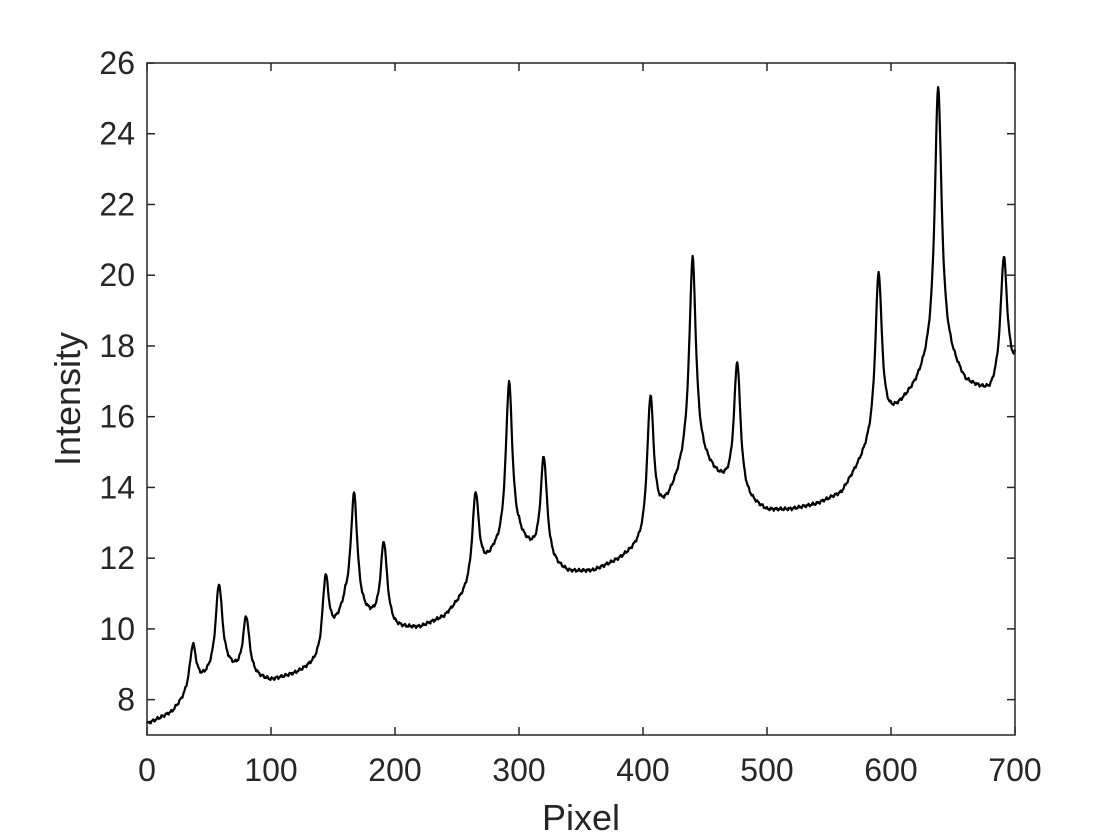  I want to click on y-tick-label: 26, so click(117, 63).